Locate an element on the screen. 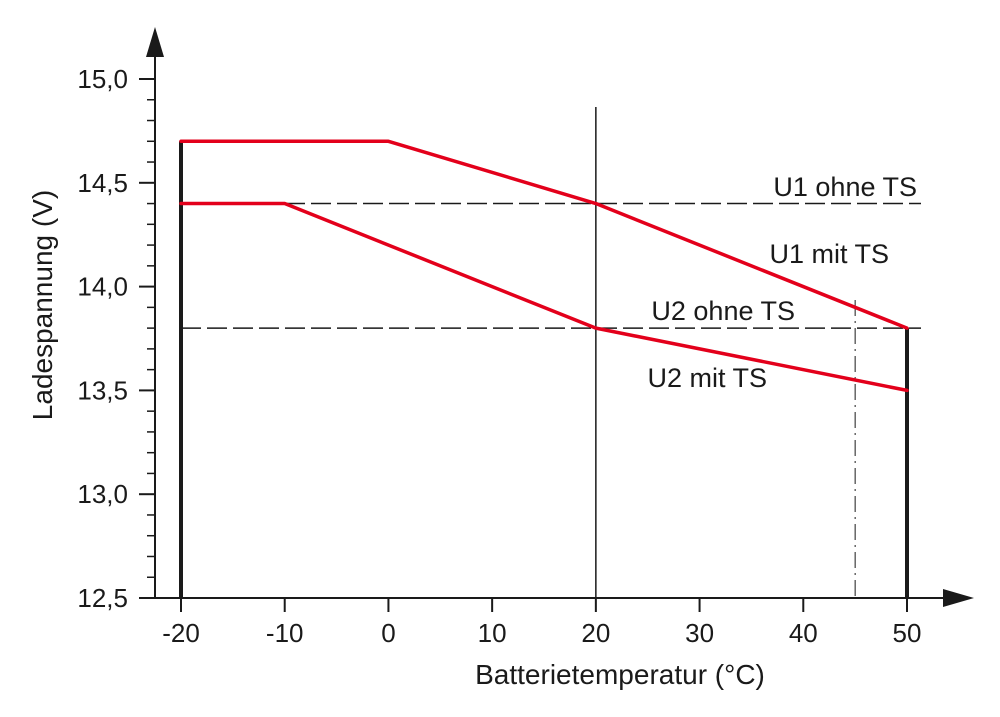 Image resolution: width=1000 pixels, height=717 pixels. x-tick-label: -20 is located at coordinates (181, 633).